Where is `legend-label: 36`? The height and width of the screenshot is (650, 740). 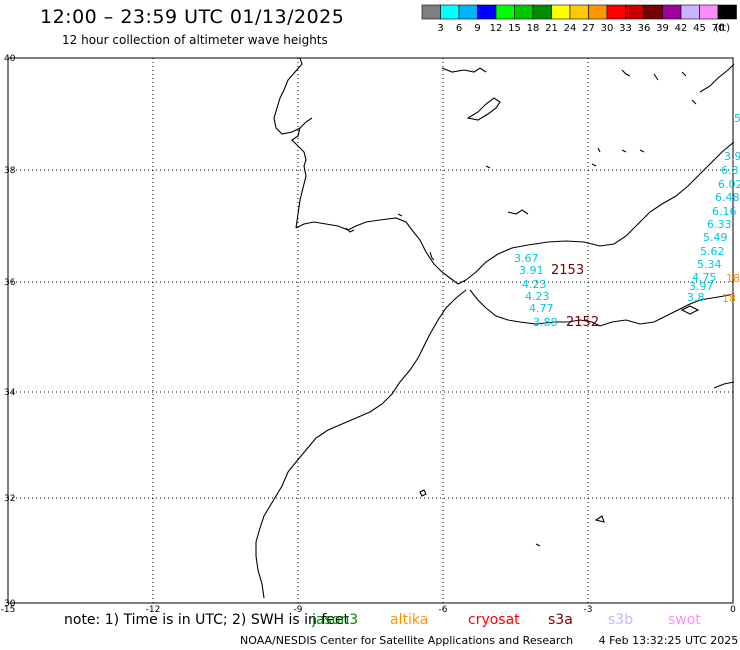
legend-label: 36 is located at coordinates (644, 28).